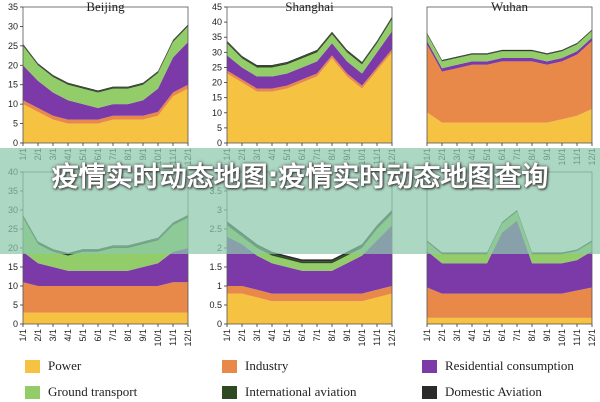 The image size is (600, 402). I want to click on x-tick-label: 4/1, so click(68, 335).